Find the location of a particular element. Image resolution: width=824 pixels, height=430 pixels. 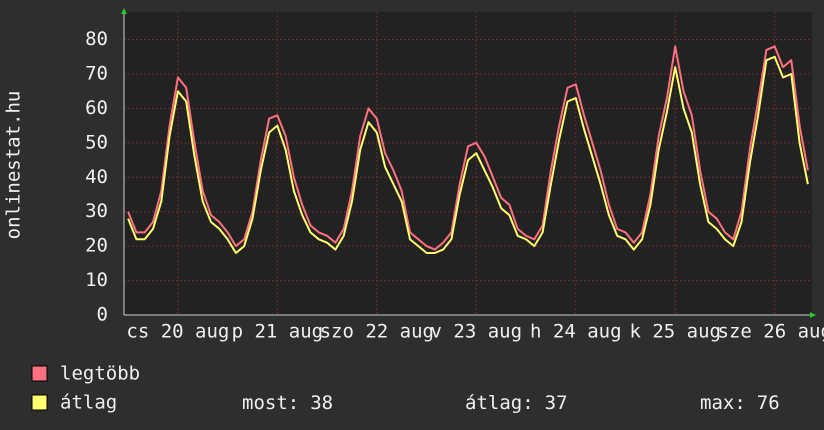

x-tick-label: k 25 aug is located at coordinates (675, 332).